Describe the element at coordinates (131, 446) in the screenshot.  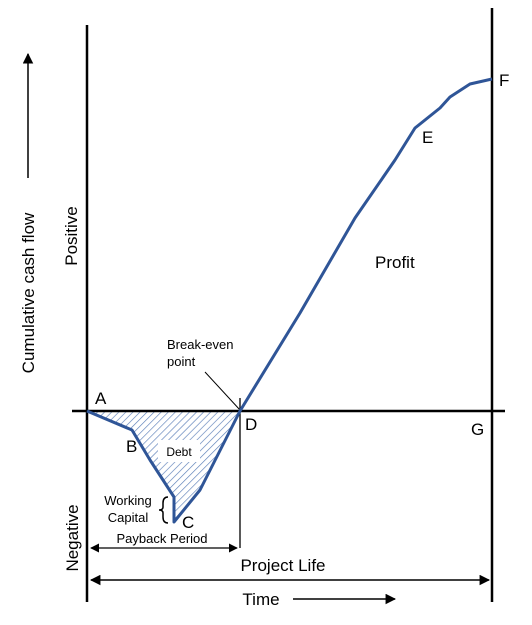
I see `label-point-b: B` at that location.